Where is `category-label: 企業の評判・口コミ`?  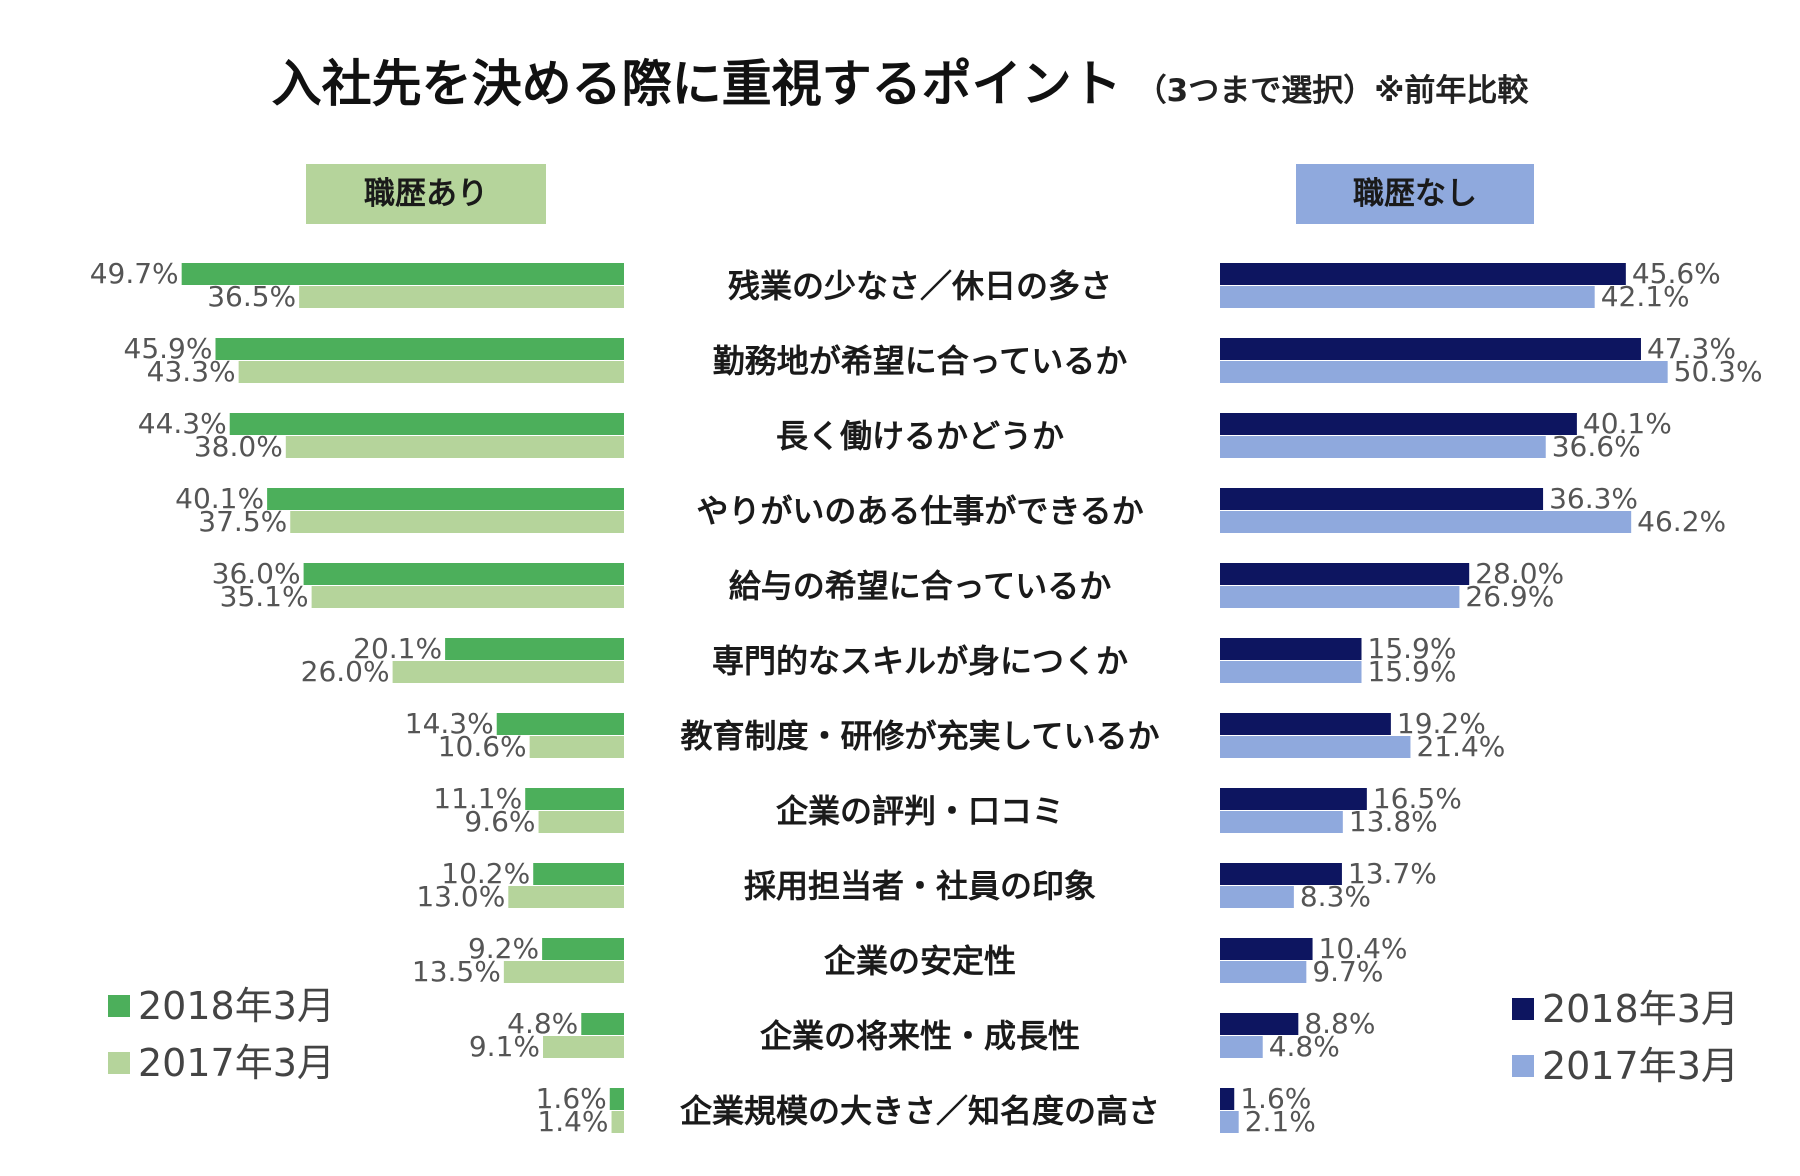
category-label: 企業の評判・口コミ is located at coordinates (920, 811).